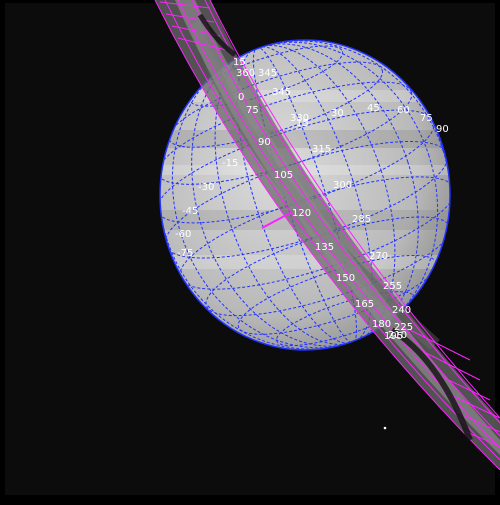 The image size is (500, 505). I want to click on lon-label: 240, so click(401, 310).